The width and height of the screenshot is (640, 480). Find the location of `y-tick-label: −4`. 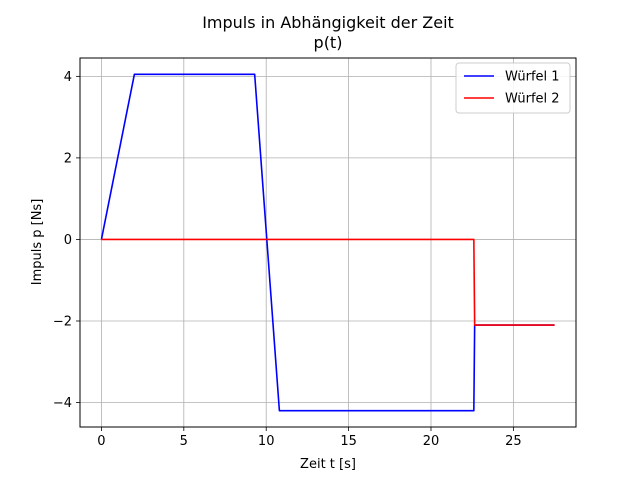

y-tick-label: −4 is located at coordinates (62, 403).